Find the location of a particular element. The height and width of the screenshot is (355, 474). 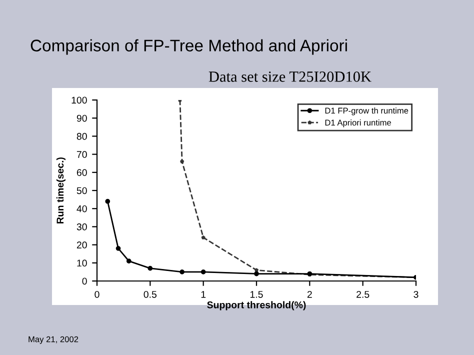

y-tick-label: 90 is located at coordinates (81, 118).